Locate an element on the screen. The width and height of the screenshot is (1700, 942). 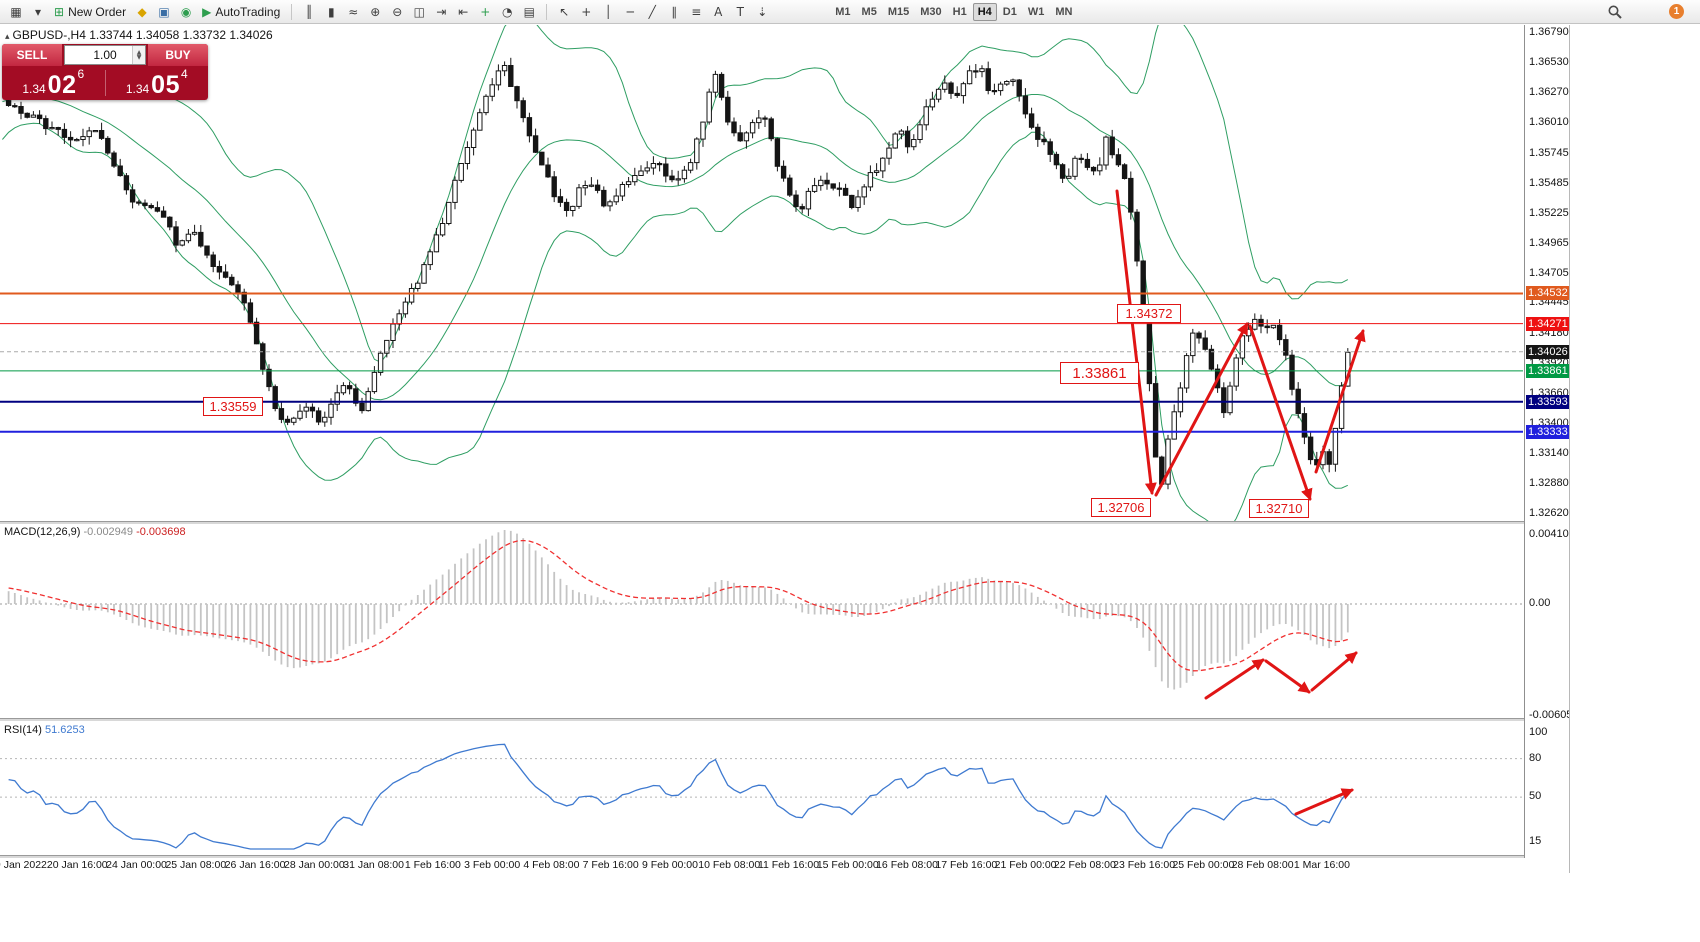
date-label: 7 Feb 16:00 is located at coordinates (610, 865).